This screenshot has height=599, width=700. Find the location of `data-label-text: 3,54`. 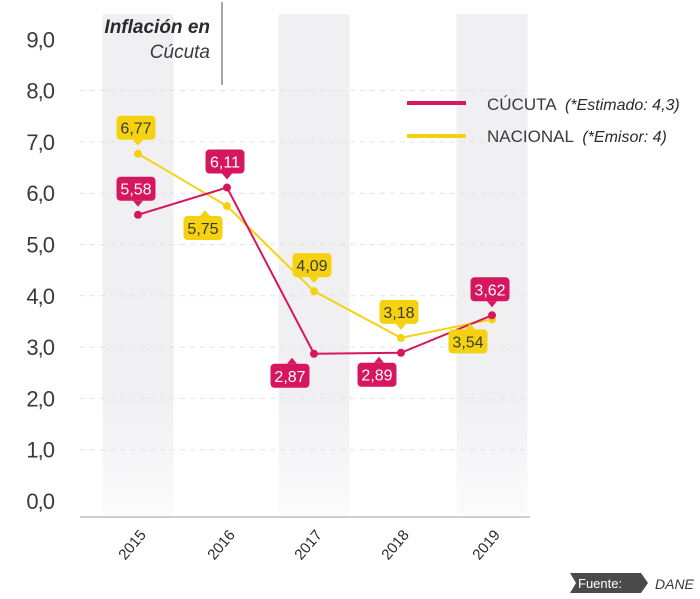

data-label-text: 3,54 is located at coordinates (467, 342).